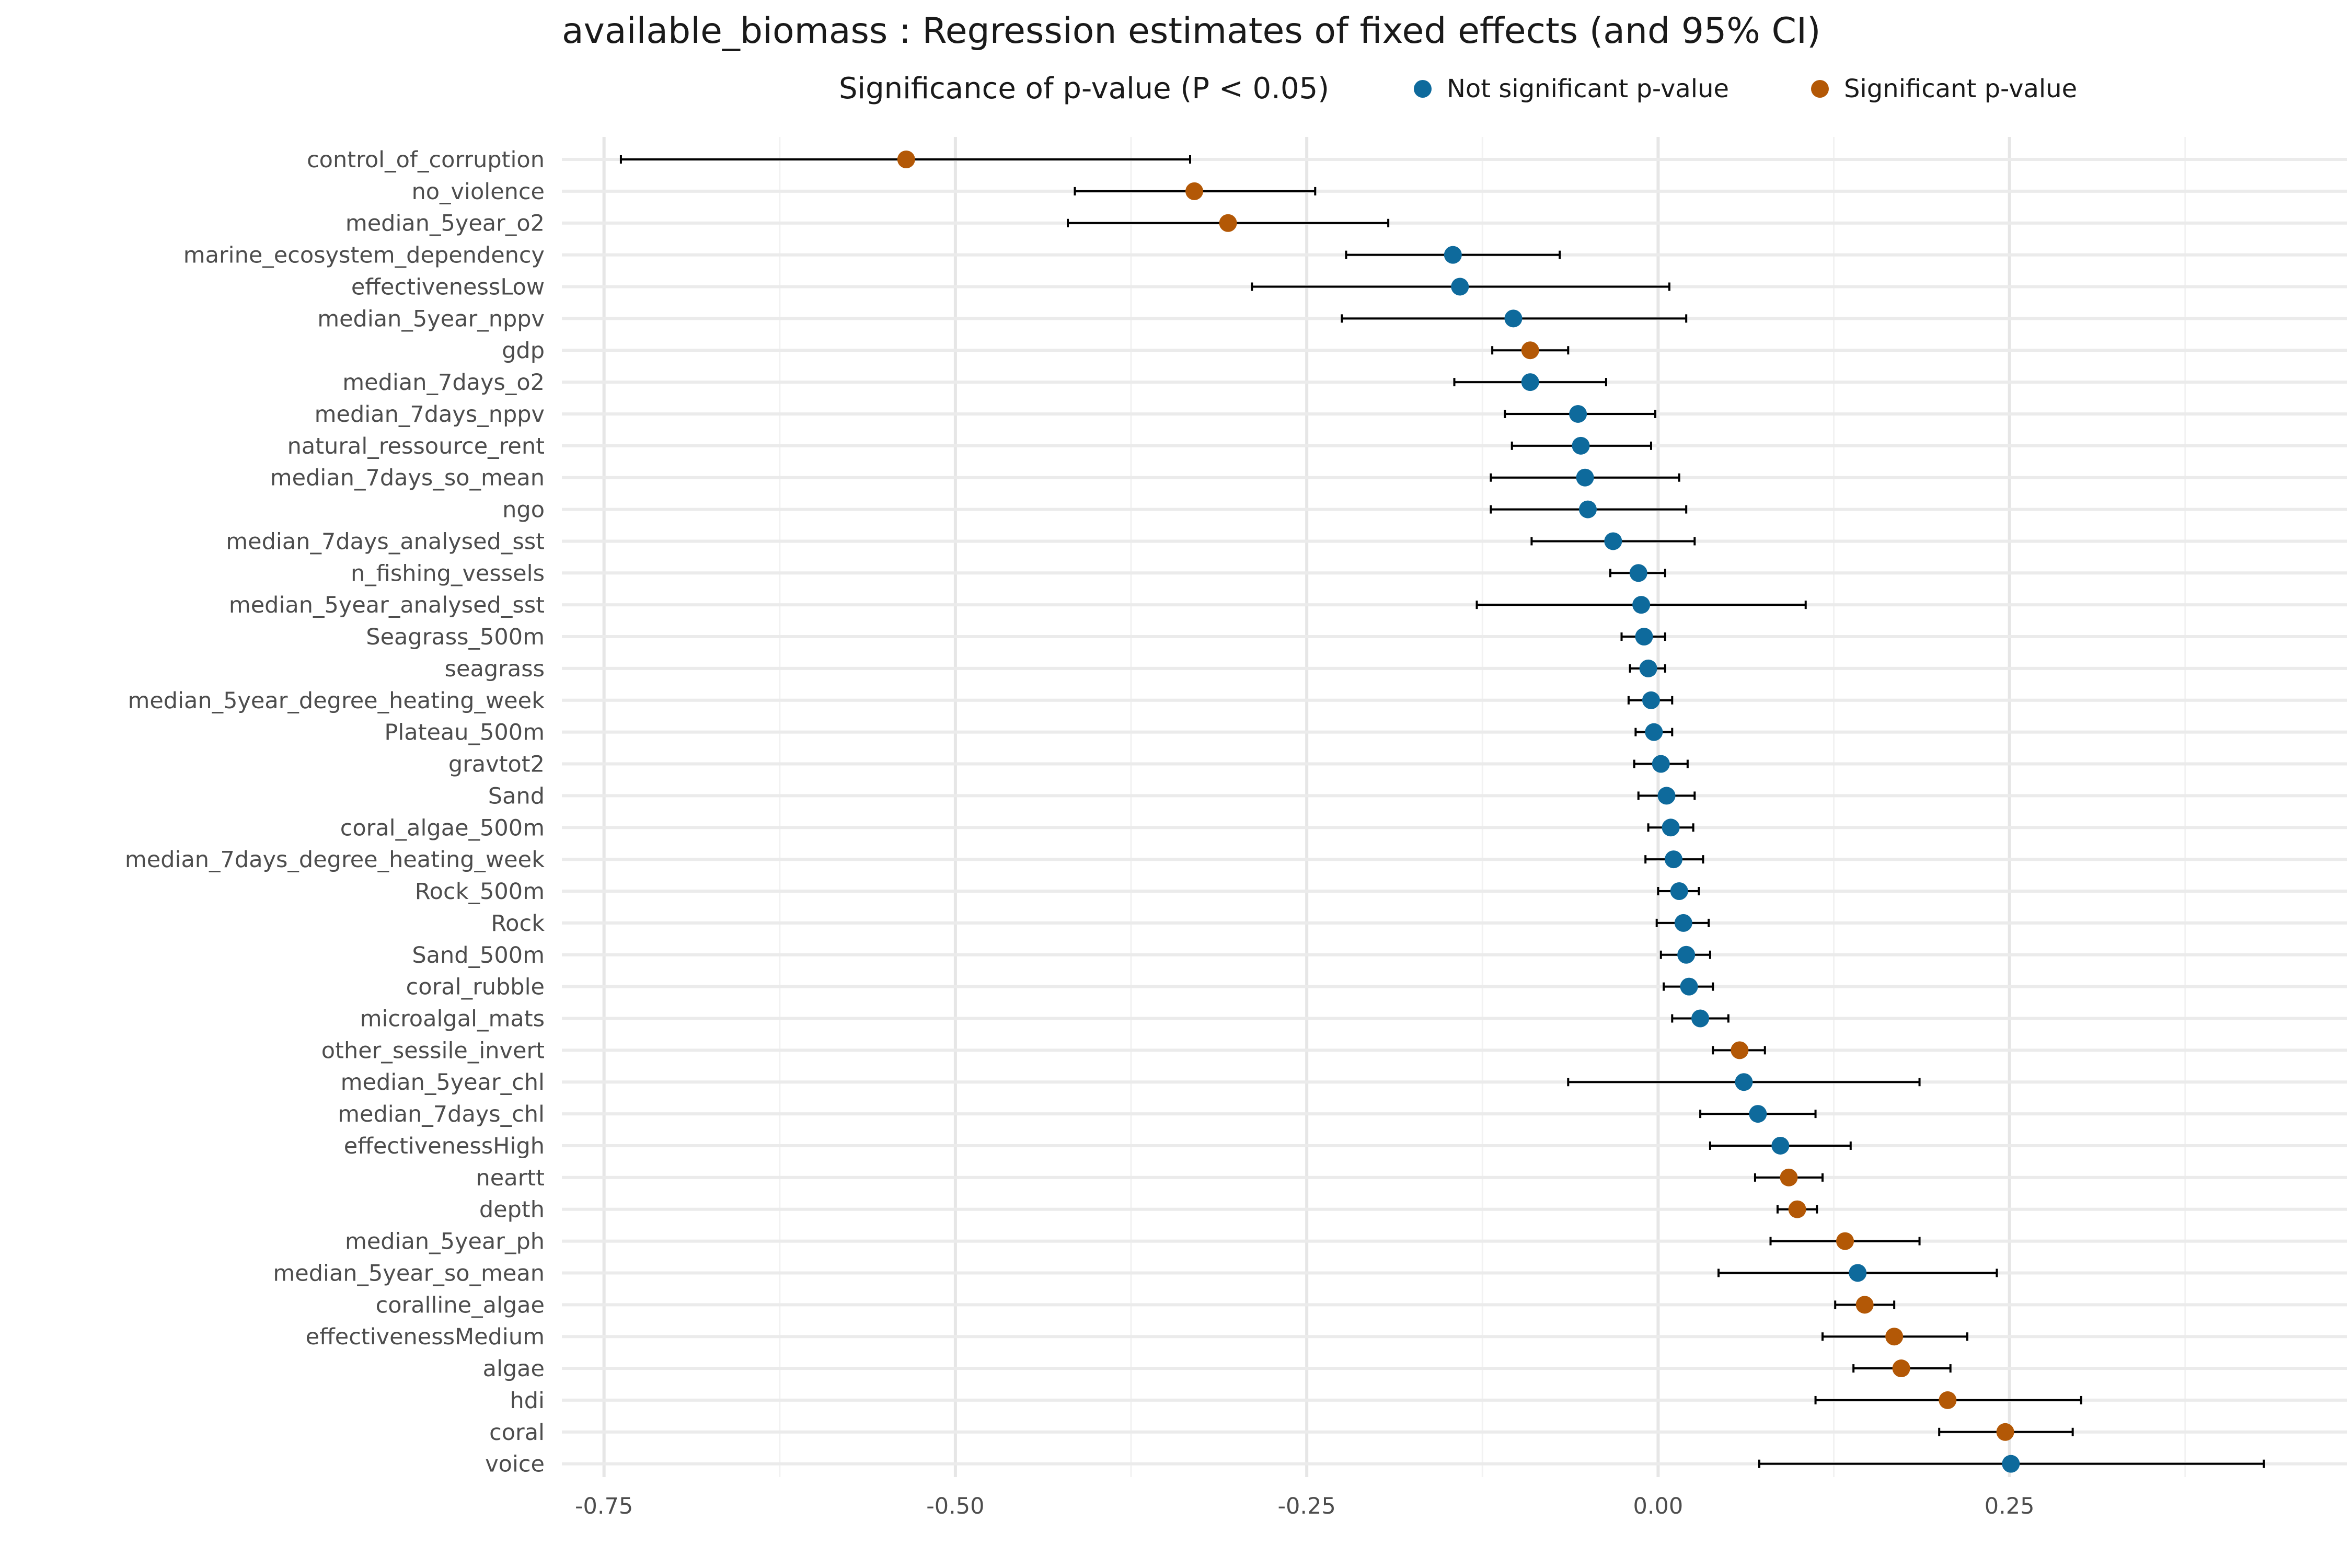 Image resolution: width=2352 pixels, height=1568 pixels. Describe the element at coordinates (448, 287) in the screenshot. I see `category-label: effectivenessLow` at that location.